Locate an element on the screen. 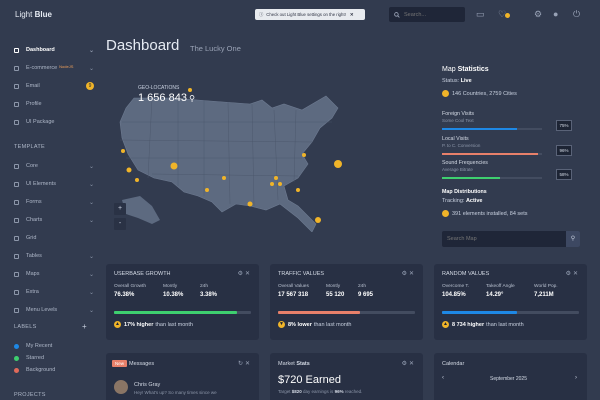 Image resolution: width=600 pixels, height=400 pixels. card-footer: ▲ 8 734 higher than last month is located at coordinates (483, 324).